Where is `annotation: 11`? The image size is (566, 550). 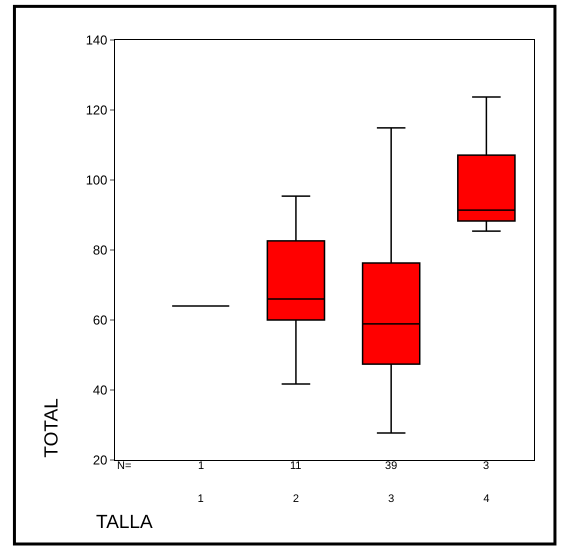
annotation: 11 is located at coordinates (296, 466).